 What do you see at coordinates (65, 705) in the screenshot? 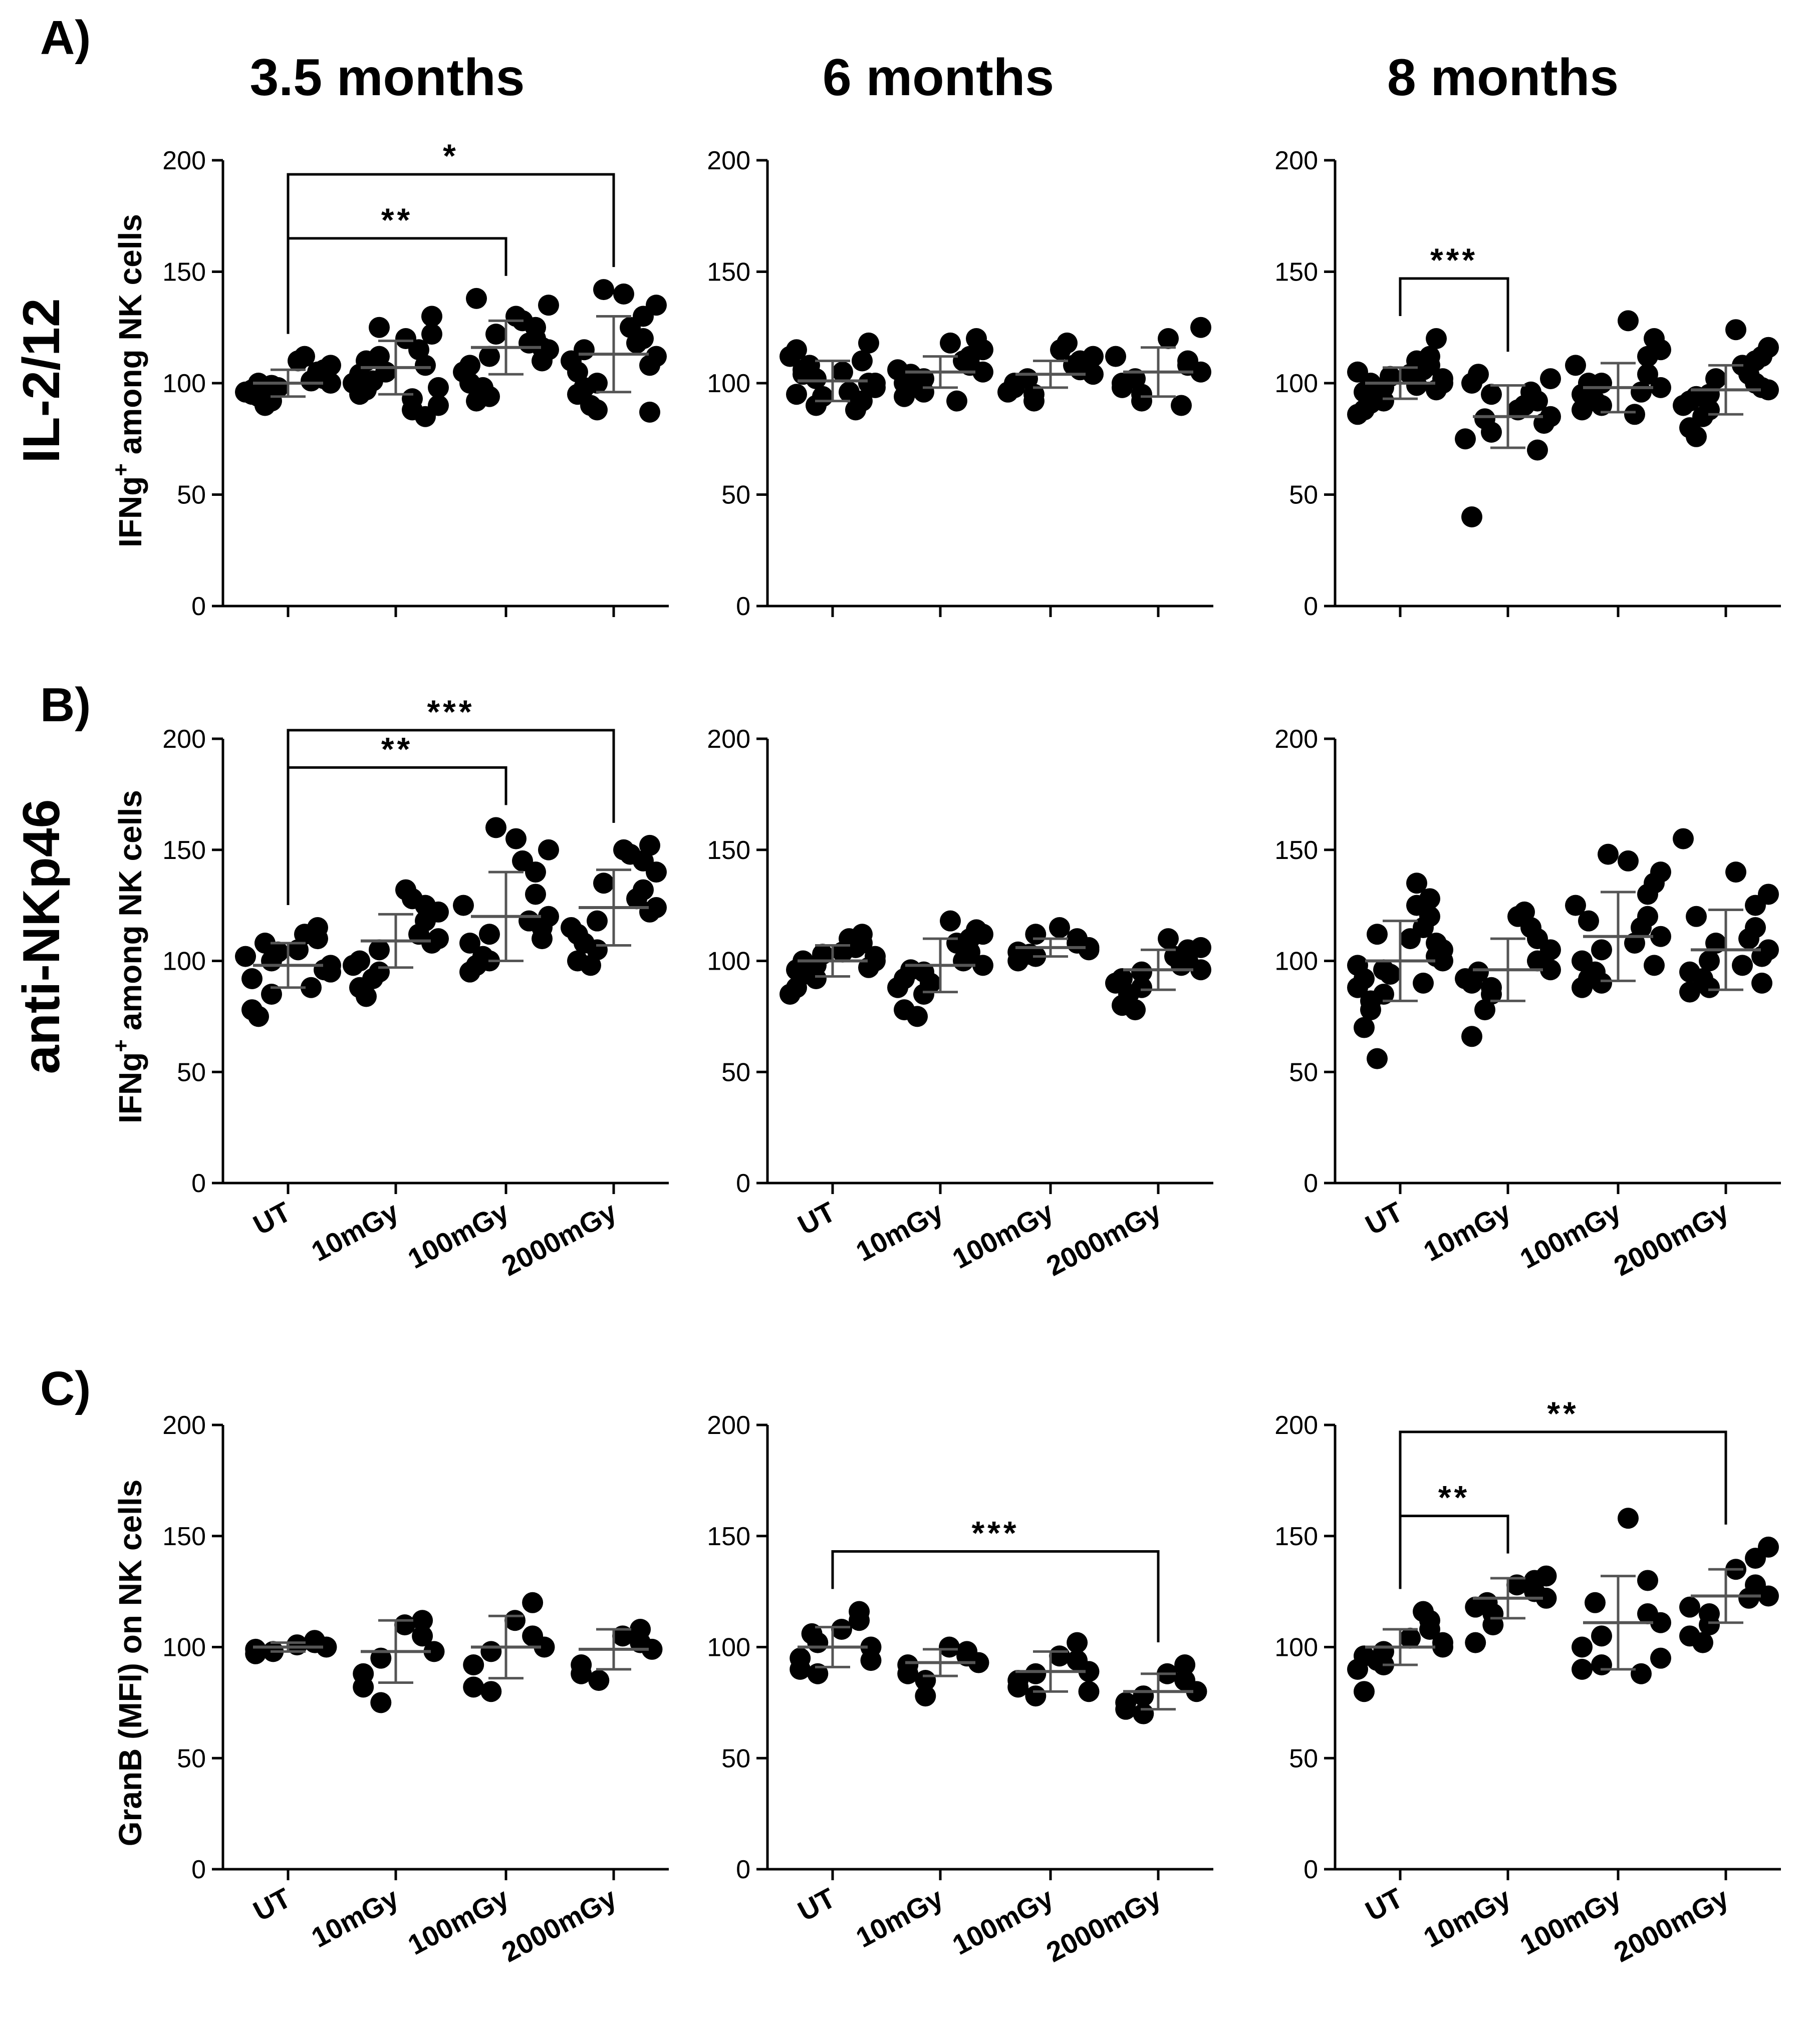
I see `panel-letter-b: B)` at bounding box center [65, 705].